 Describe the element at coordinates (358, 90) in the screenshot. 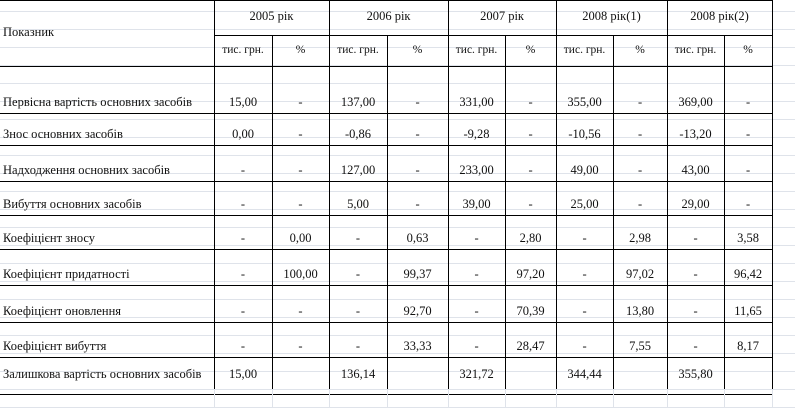

I see `value-cell: 137,00` at that location.